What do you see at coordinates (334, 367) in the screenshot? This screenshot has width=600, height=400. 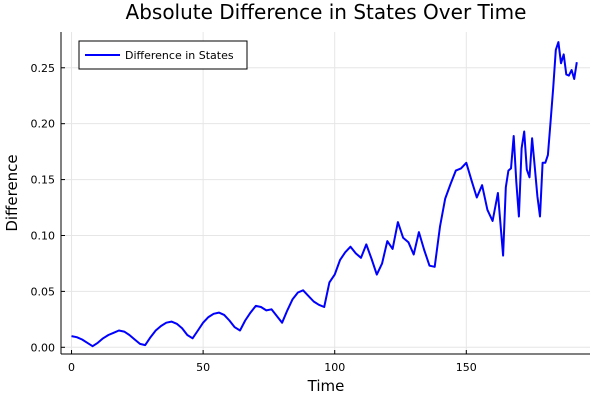 I see `x-tick-label: 100` at bounding box center [334, 367].